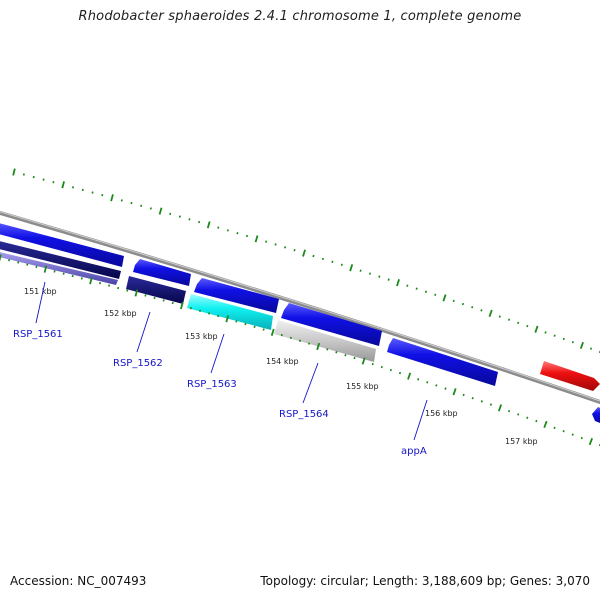  Describe the element at coordinates (162, 272) in the screenshot. I see `gene-rsp1562-upper-feature` at that location.